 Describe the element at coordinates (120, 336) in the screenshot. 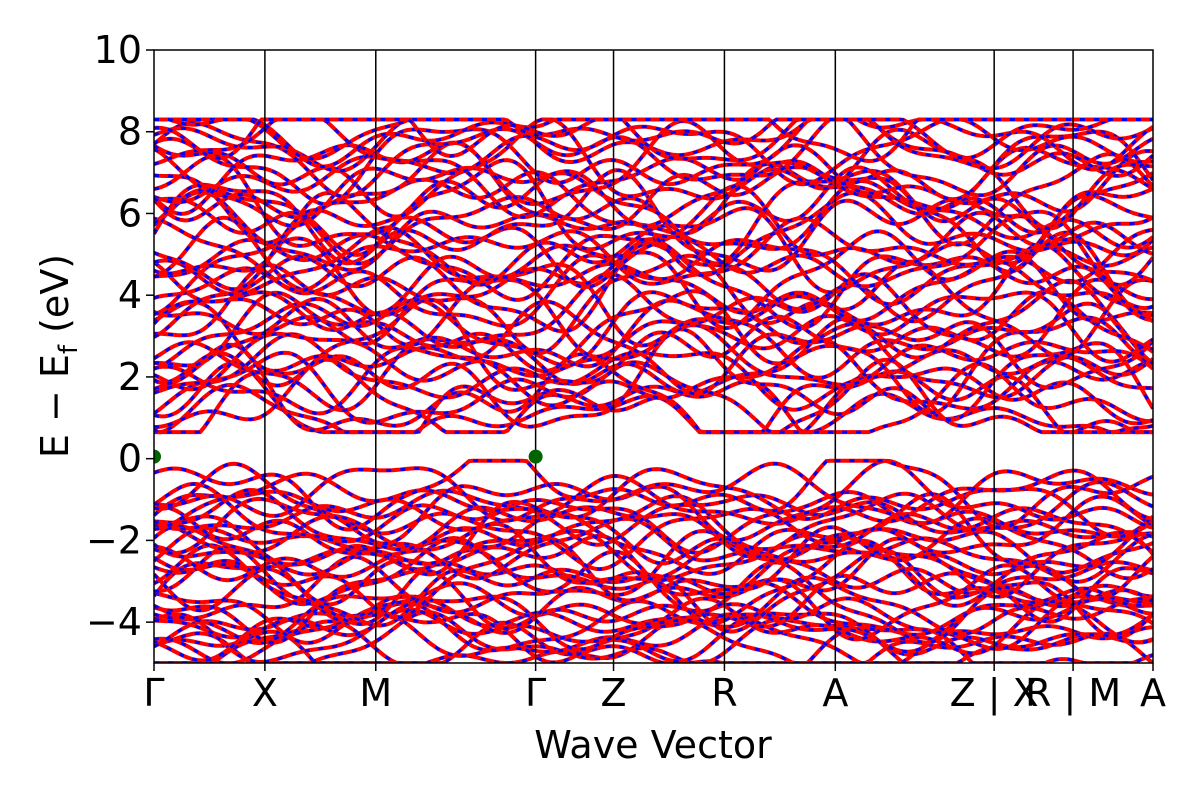

I see `y-axis-ticks: −4 −2 0 2 4 6 8 10` at that location.